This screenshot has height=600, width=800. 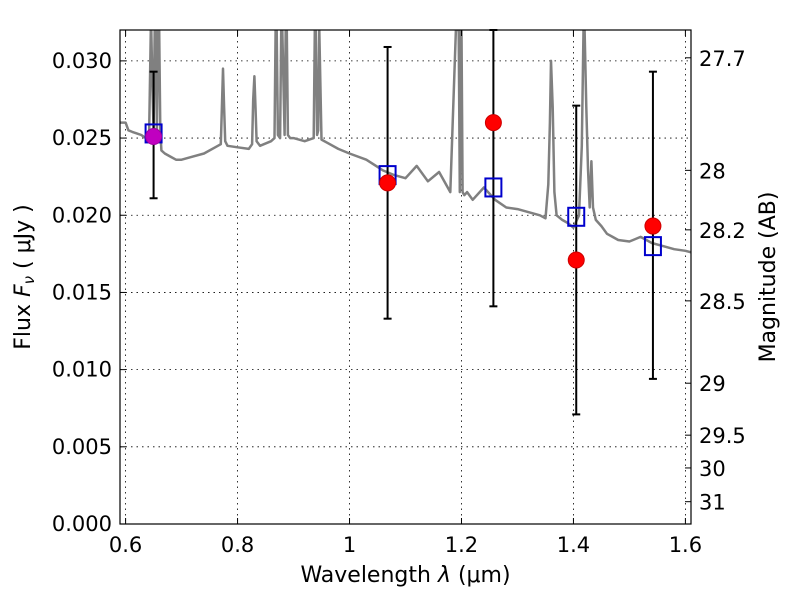 What do you see at coordinates (237, 545) in the screenshot?
I see `x-tick-label: 0.8` at bounding box center [237, 545].